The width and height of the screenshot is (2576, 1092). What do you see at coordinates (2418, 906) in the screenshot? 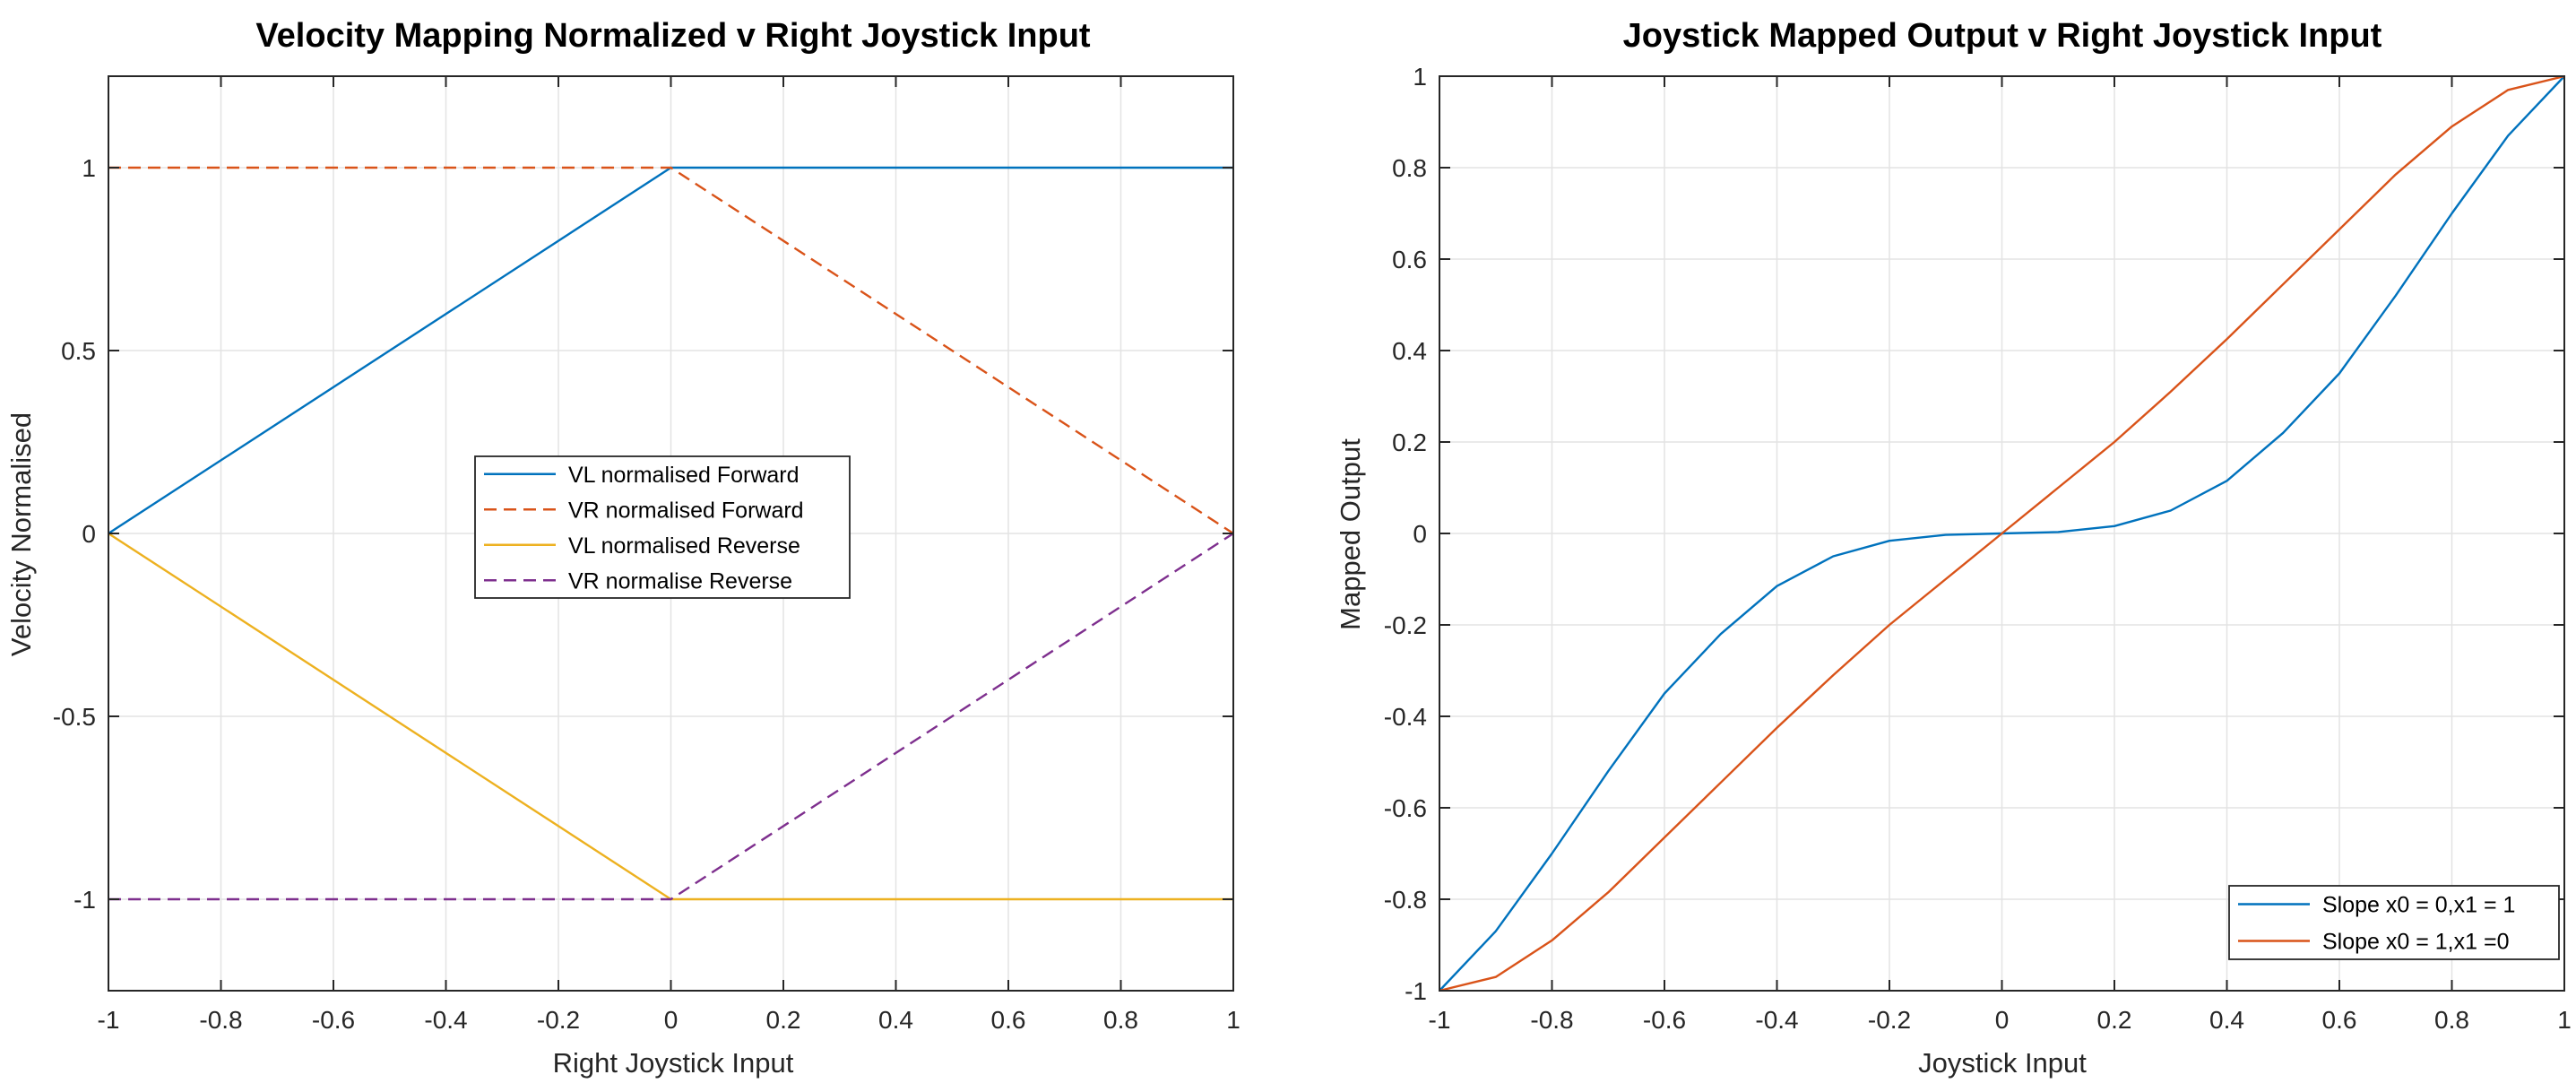
I see `chart-right-legend-label: Slope x0 = 0,x1 = 1` at bounding box center [2418, 906].